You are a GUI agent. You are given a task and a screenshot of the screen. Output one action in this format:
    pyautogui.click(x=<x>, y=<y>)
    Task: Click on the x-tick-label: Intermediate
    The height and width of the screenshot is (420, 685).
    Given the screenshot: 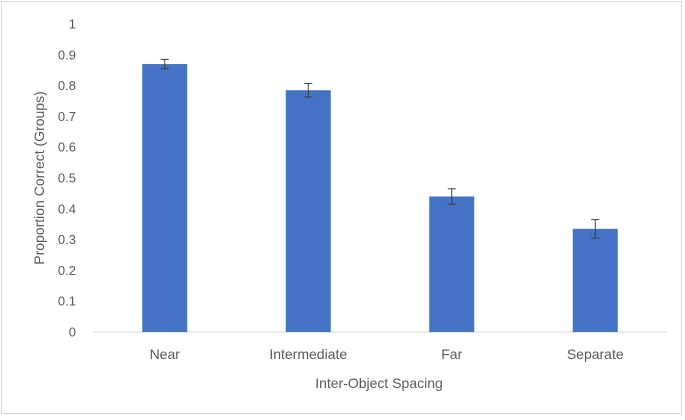 What is the action you would take?
    pyautogui.click(x=308, y=354)
    